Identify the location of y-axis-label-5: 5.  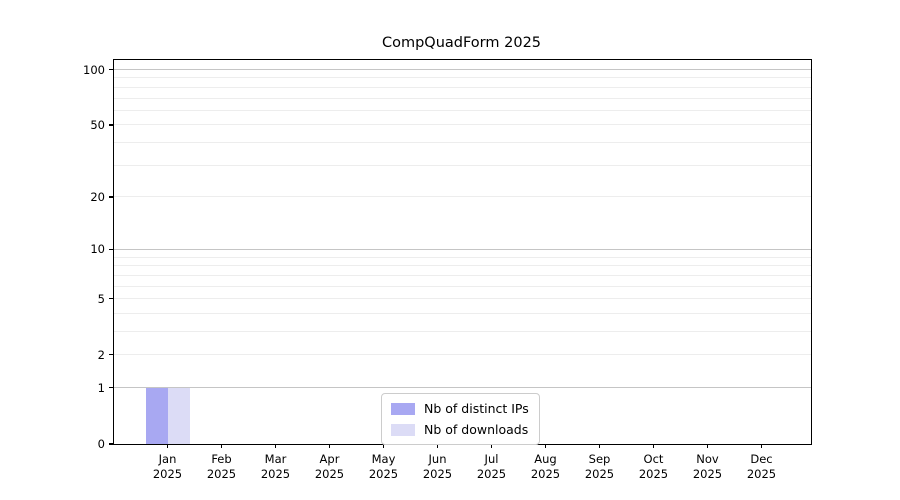
(101, 298).